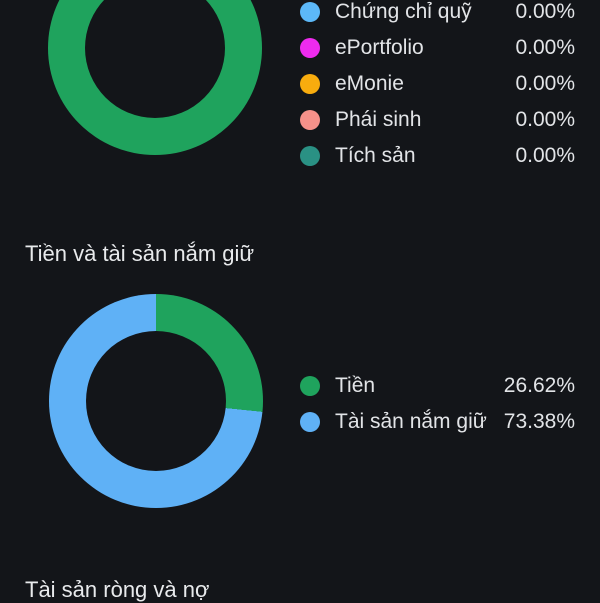  I want to click on legend-item-tien: Tiền 26.62%, so click(437, 386).